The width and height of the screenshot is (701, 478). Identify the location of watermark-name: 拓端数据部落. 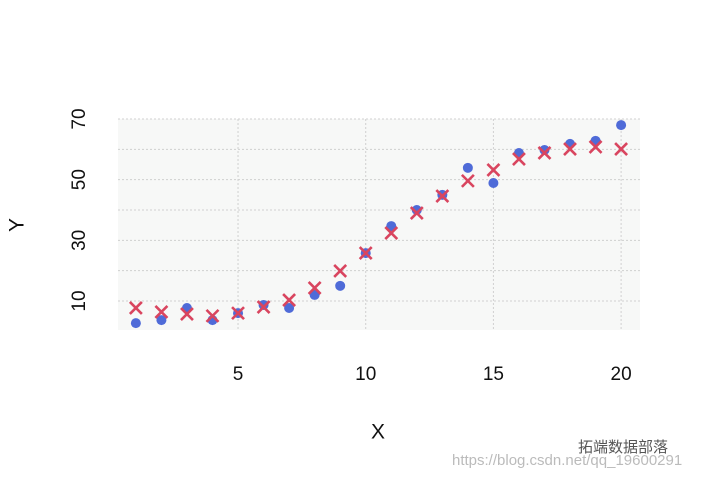
(623, 447).